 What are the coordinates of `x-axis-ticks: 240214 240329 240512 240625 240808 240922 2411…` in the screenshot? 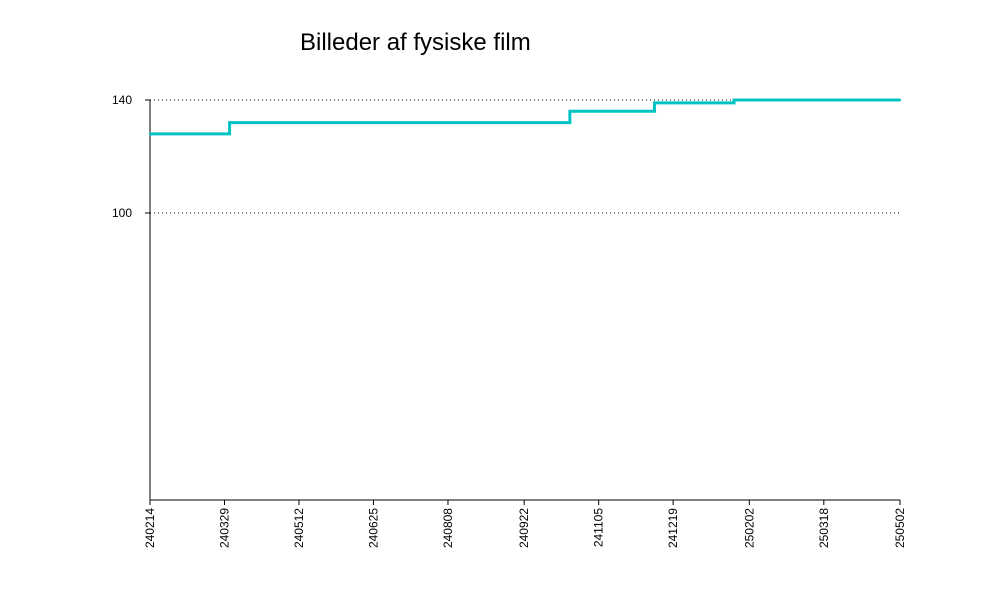 It's located at (525, 524).